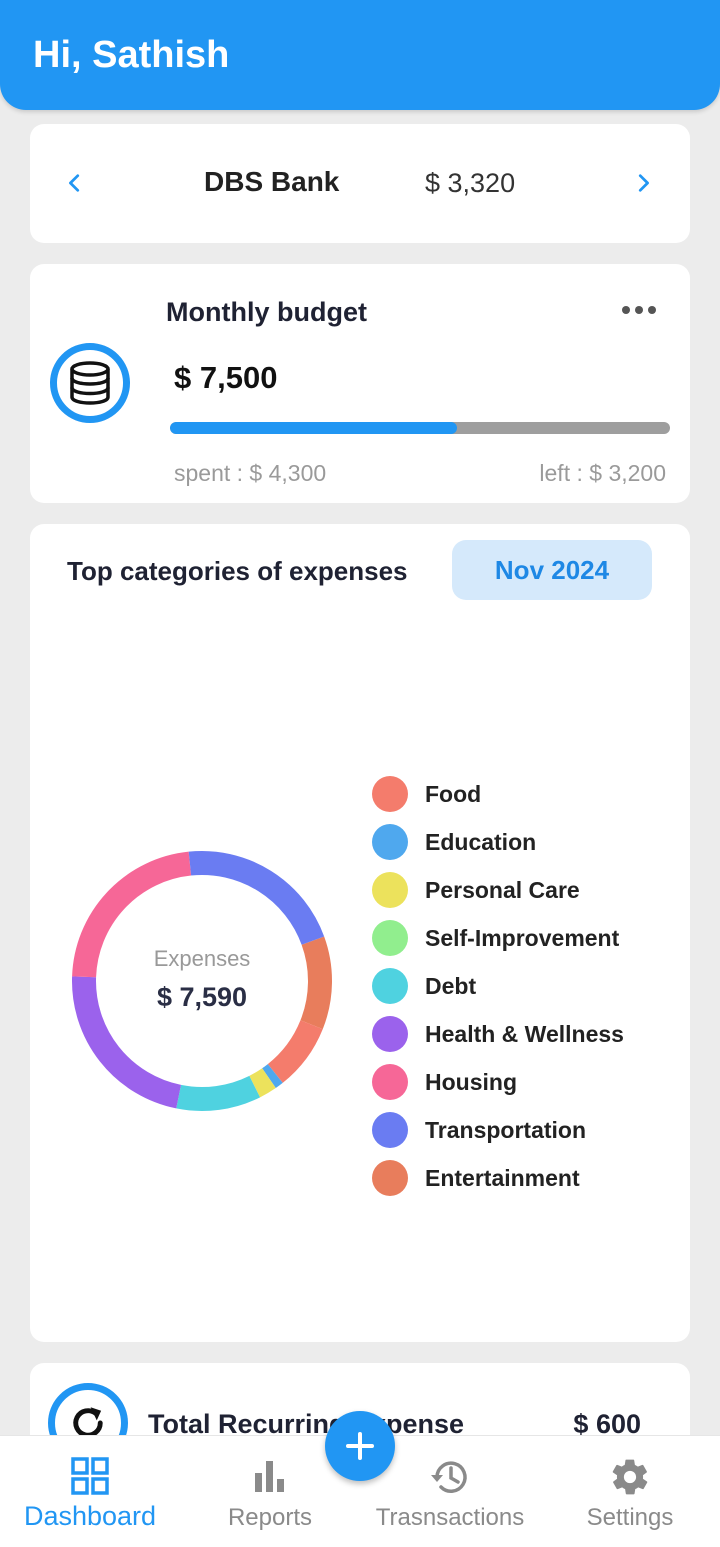 Image resolution: width=720 pixels, height=1547 pixels. I want to click on recurring-amount: $ 600, so click(607, 1424).